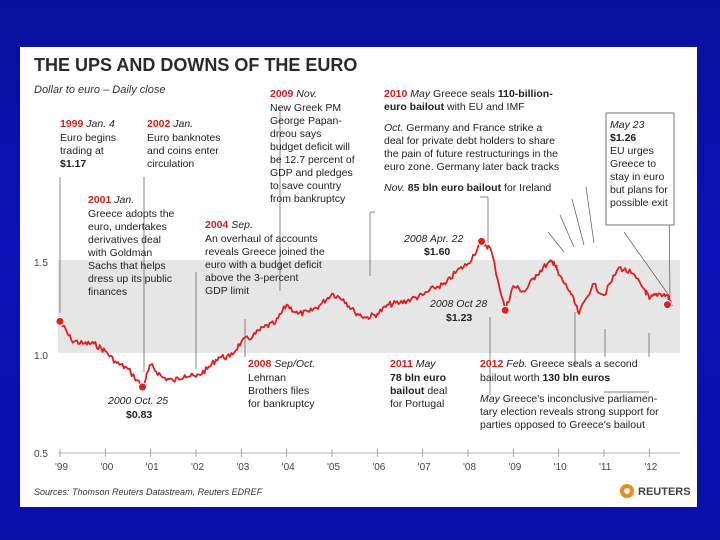 This screenshot has width=720, height=540. What do you see at coordinates (418, 391) in the screenshot?
I see `svg-text: bailout deal` at bounding box center [418, 391].